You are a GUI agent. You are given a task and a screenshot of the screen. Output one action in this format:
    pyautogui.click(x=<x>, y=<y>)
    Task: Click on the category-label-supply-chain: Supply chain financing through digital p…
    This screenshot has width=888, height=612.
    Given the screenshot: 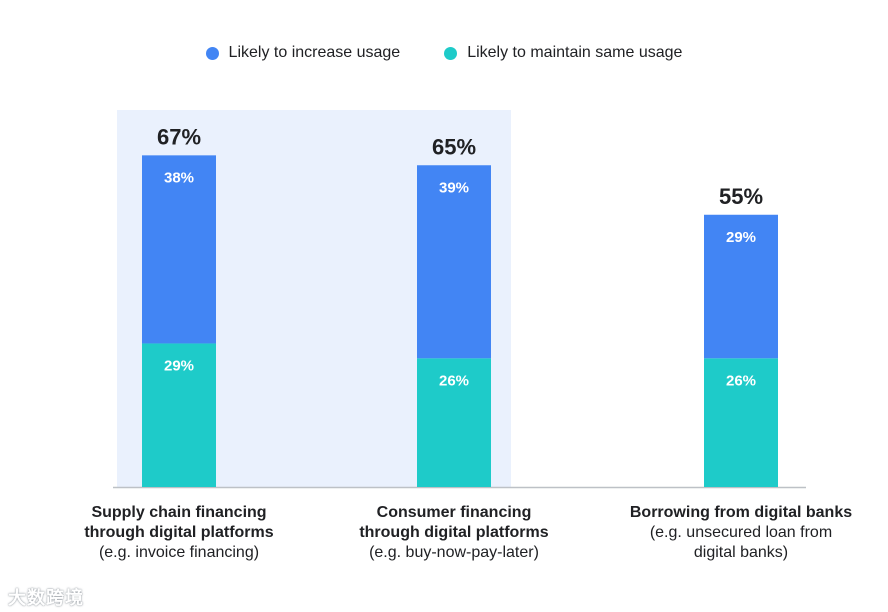 What is the action you would take?
    pyautogui.click(x=179, y=533)
    